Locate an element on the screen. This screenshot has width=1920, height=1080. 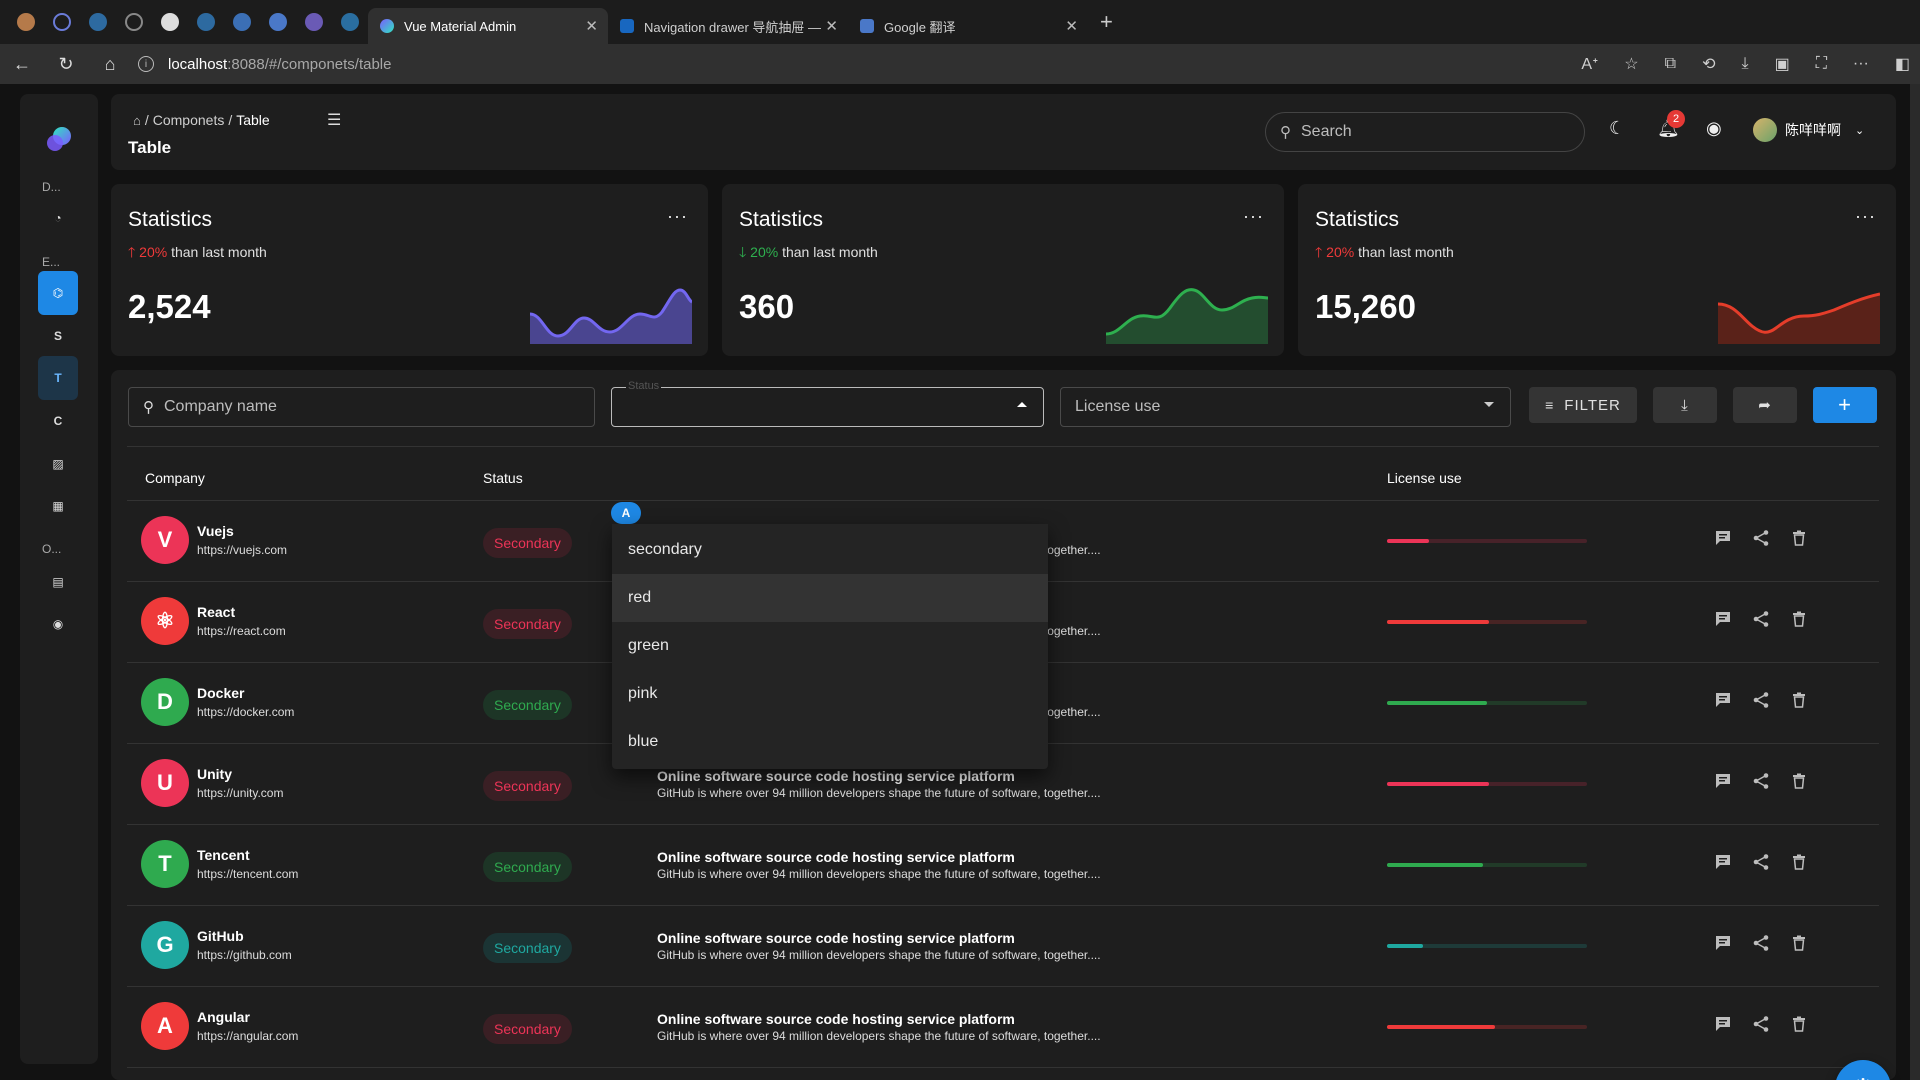
profile-avatar-icon is located at coordinates (26, 22).